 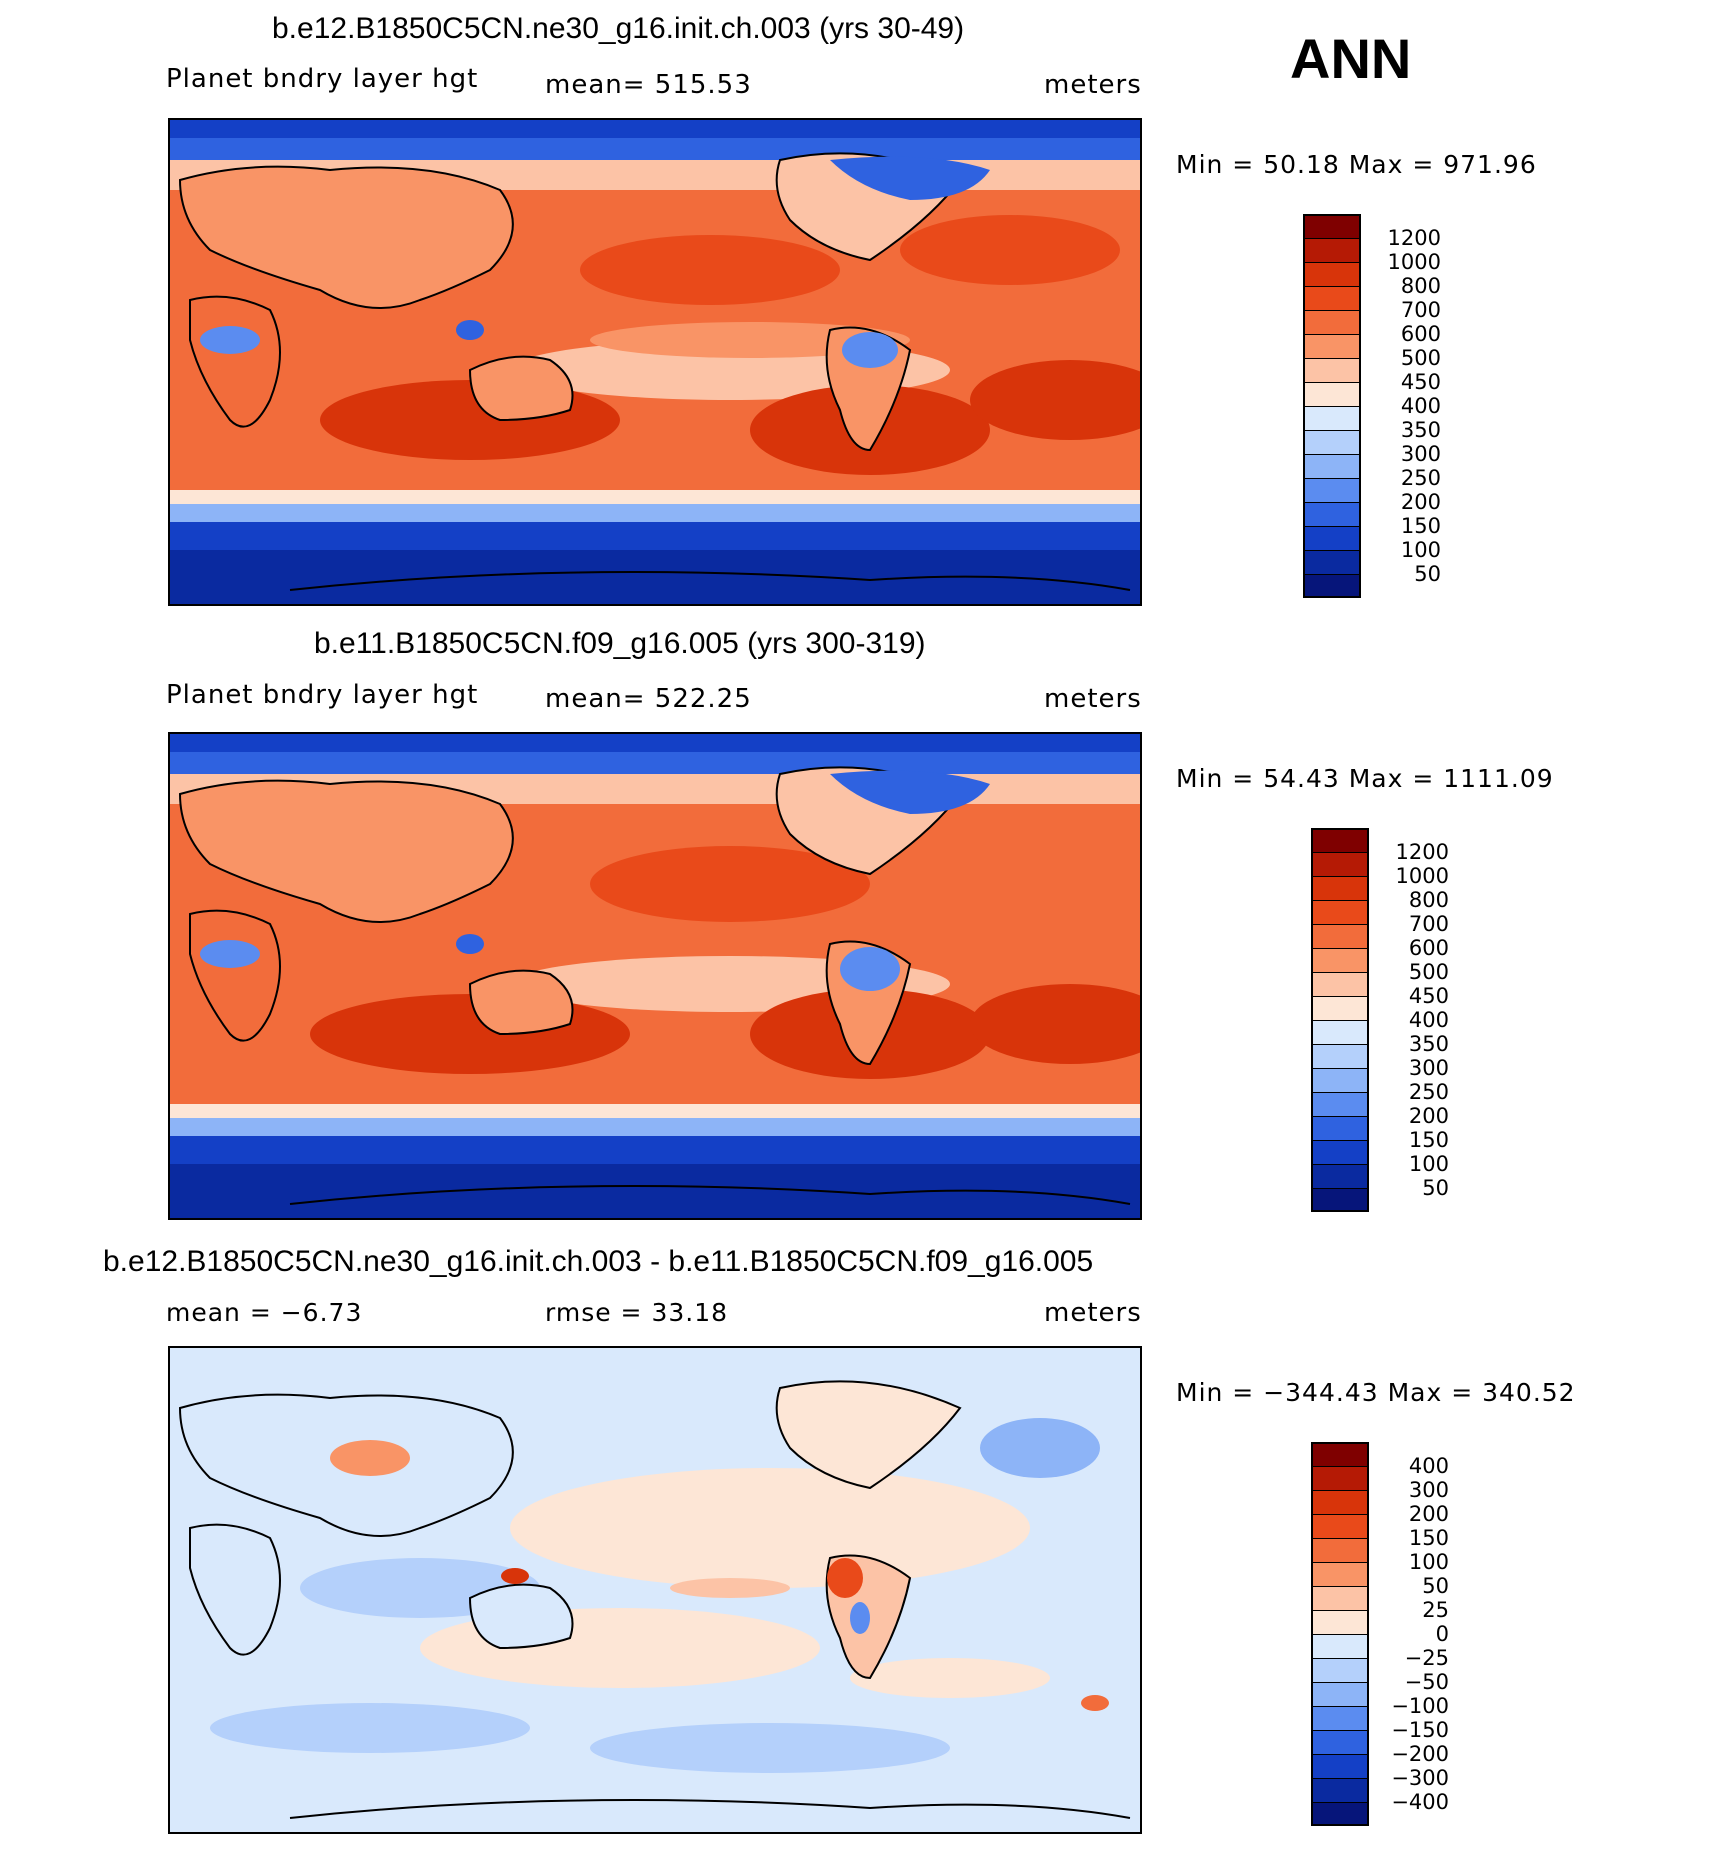 I want to click on panel2-colorbar-label: 800, so click(x=1428, y=900).